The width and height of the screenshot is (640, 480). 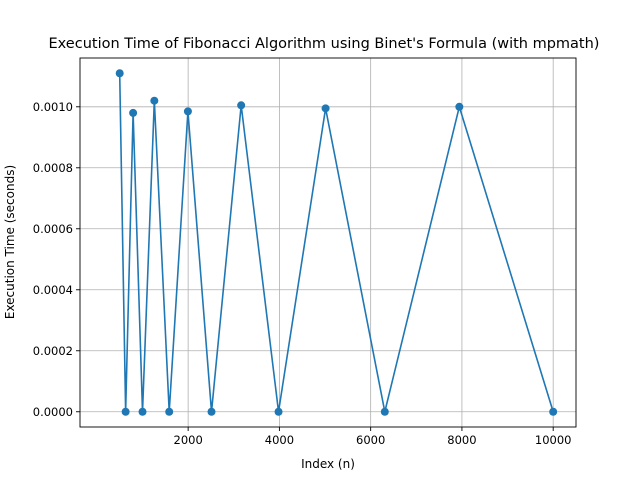 What do you see at coordinates (553, 440) in the screenshot?
I see `x-tick-label: 10000` at bounding box center [553, 440].